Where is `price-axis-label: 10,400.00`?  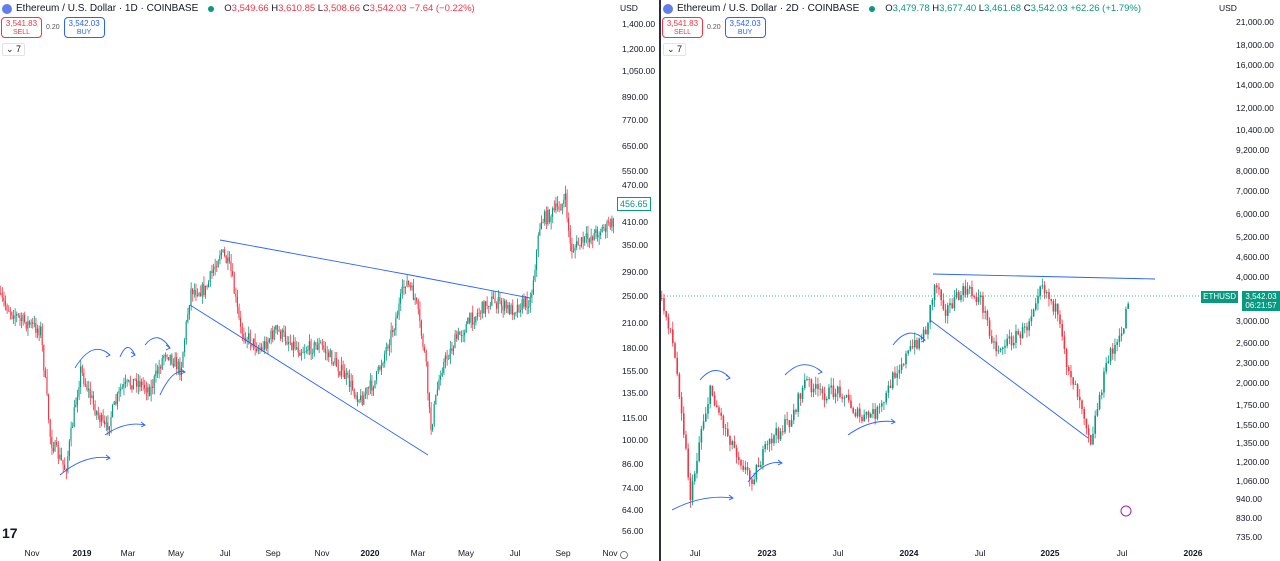
price-axis-label: 10,400.00 is located at coordinates (1255, 130).